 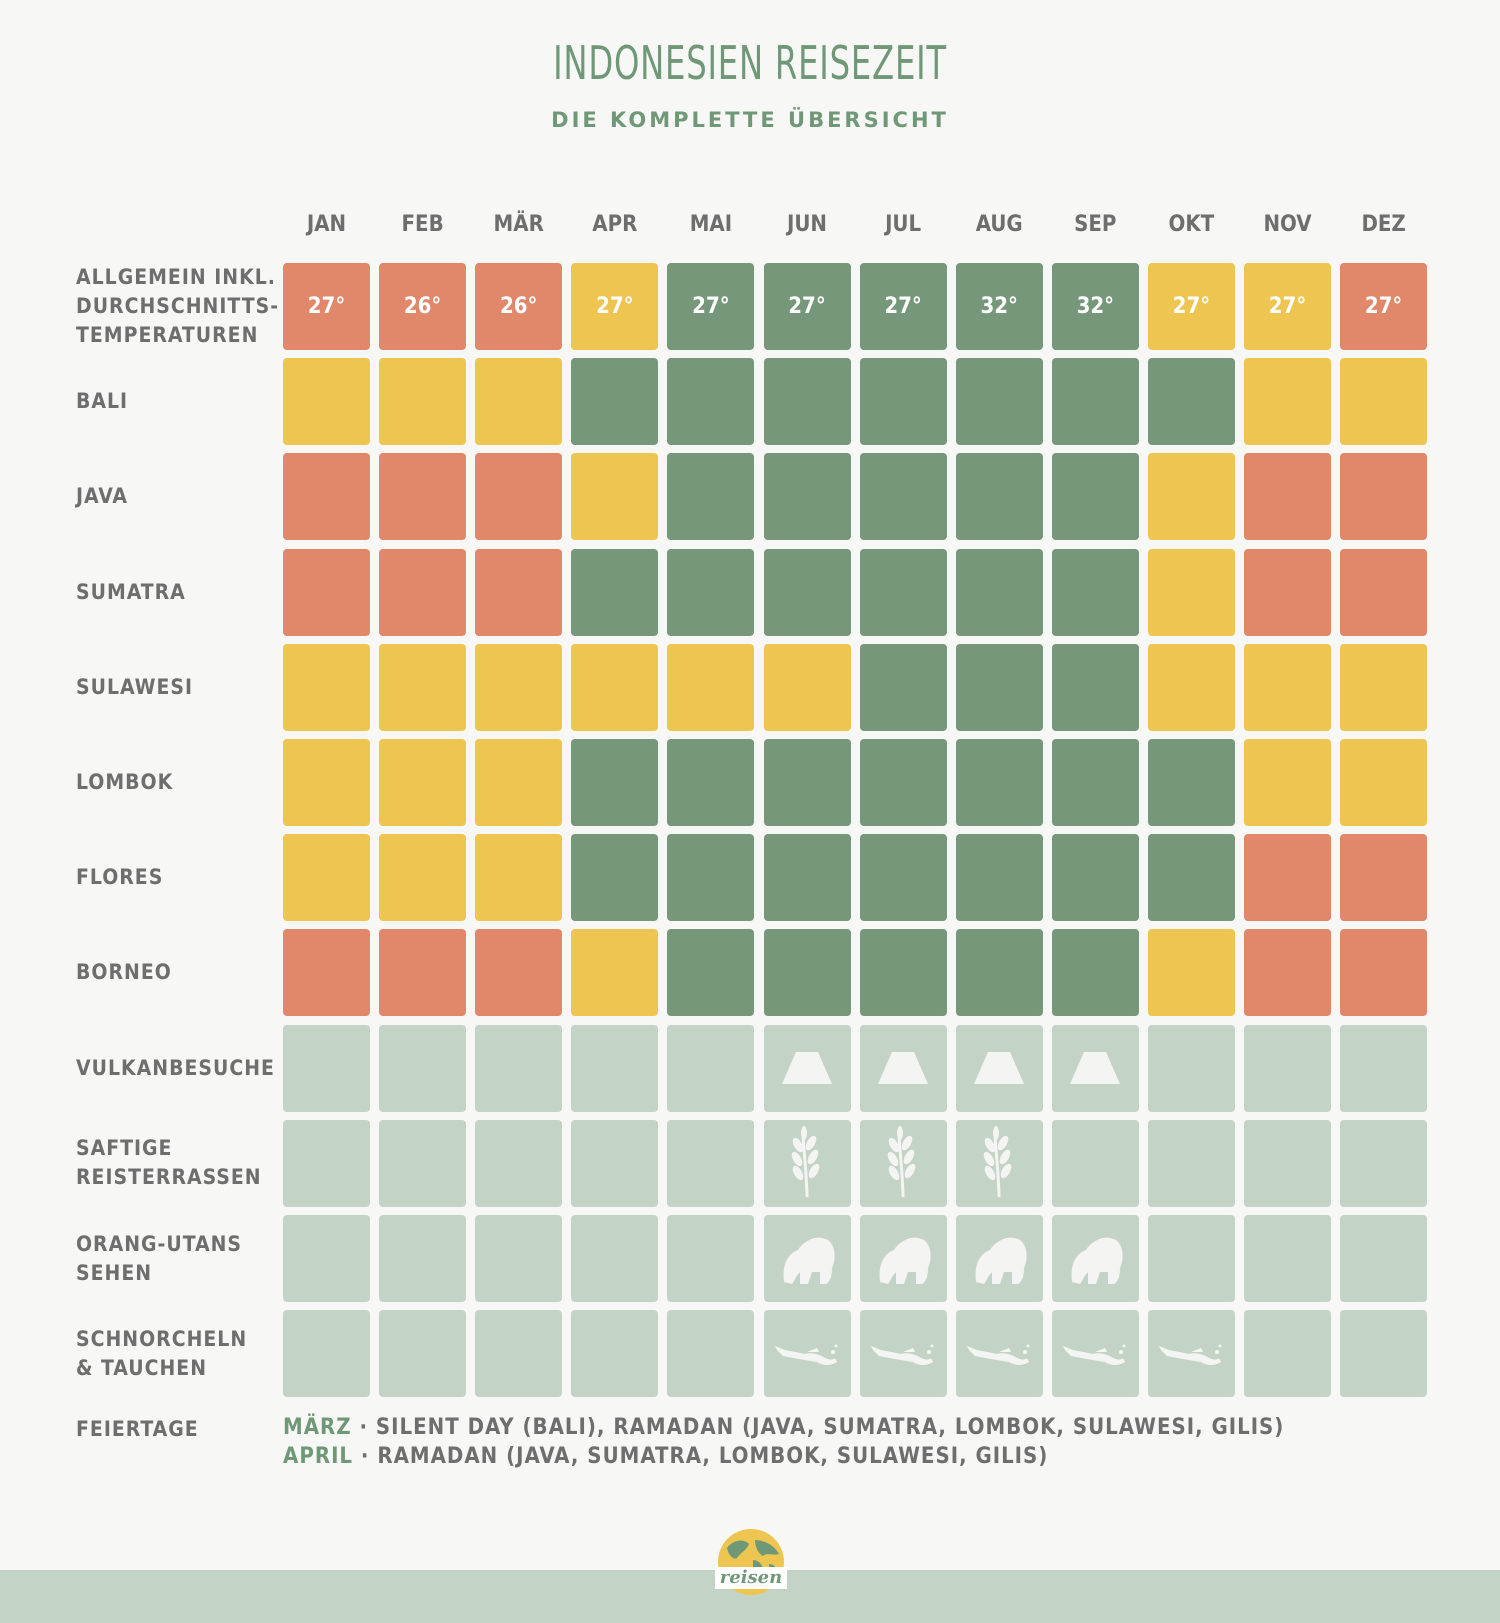 I want to click on logo-text: reisen, so click(x=751, y=1578).